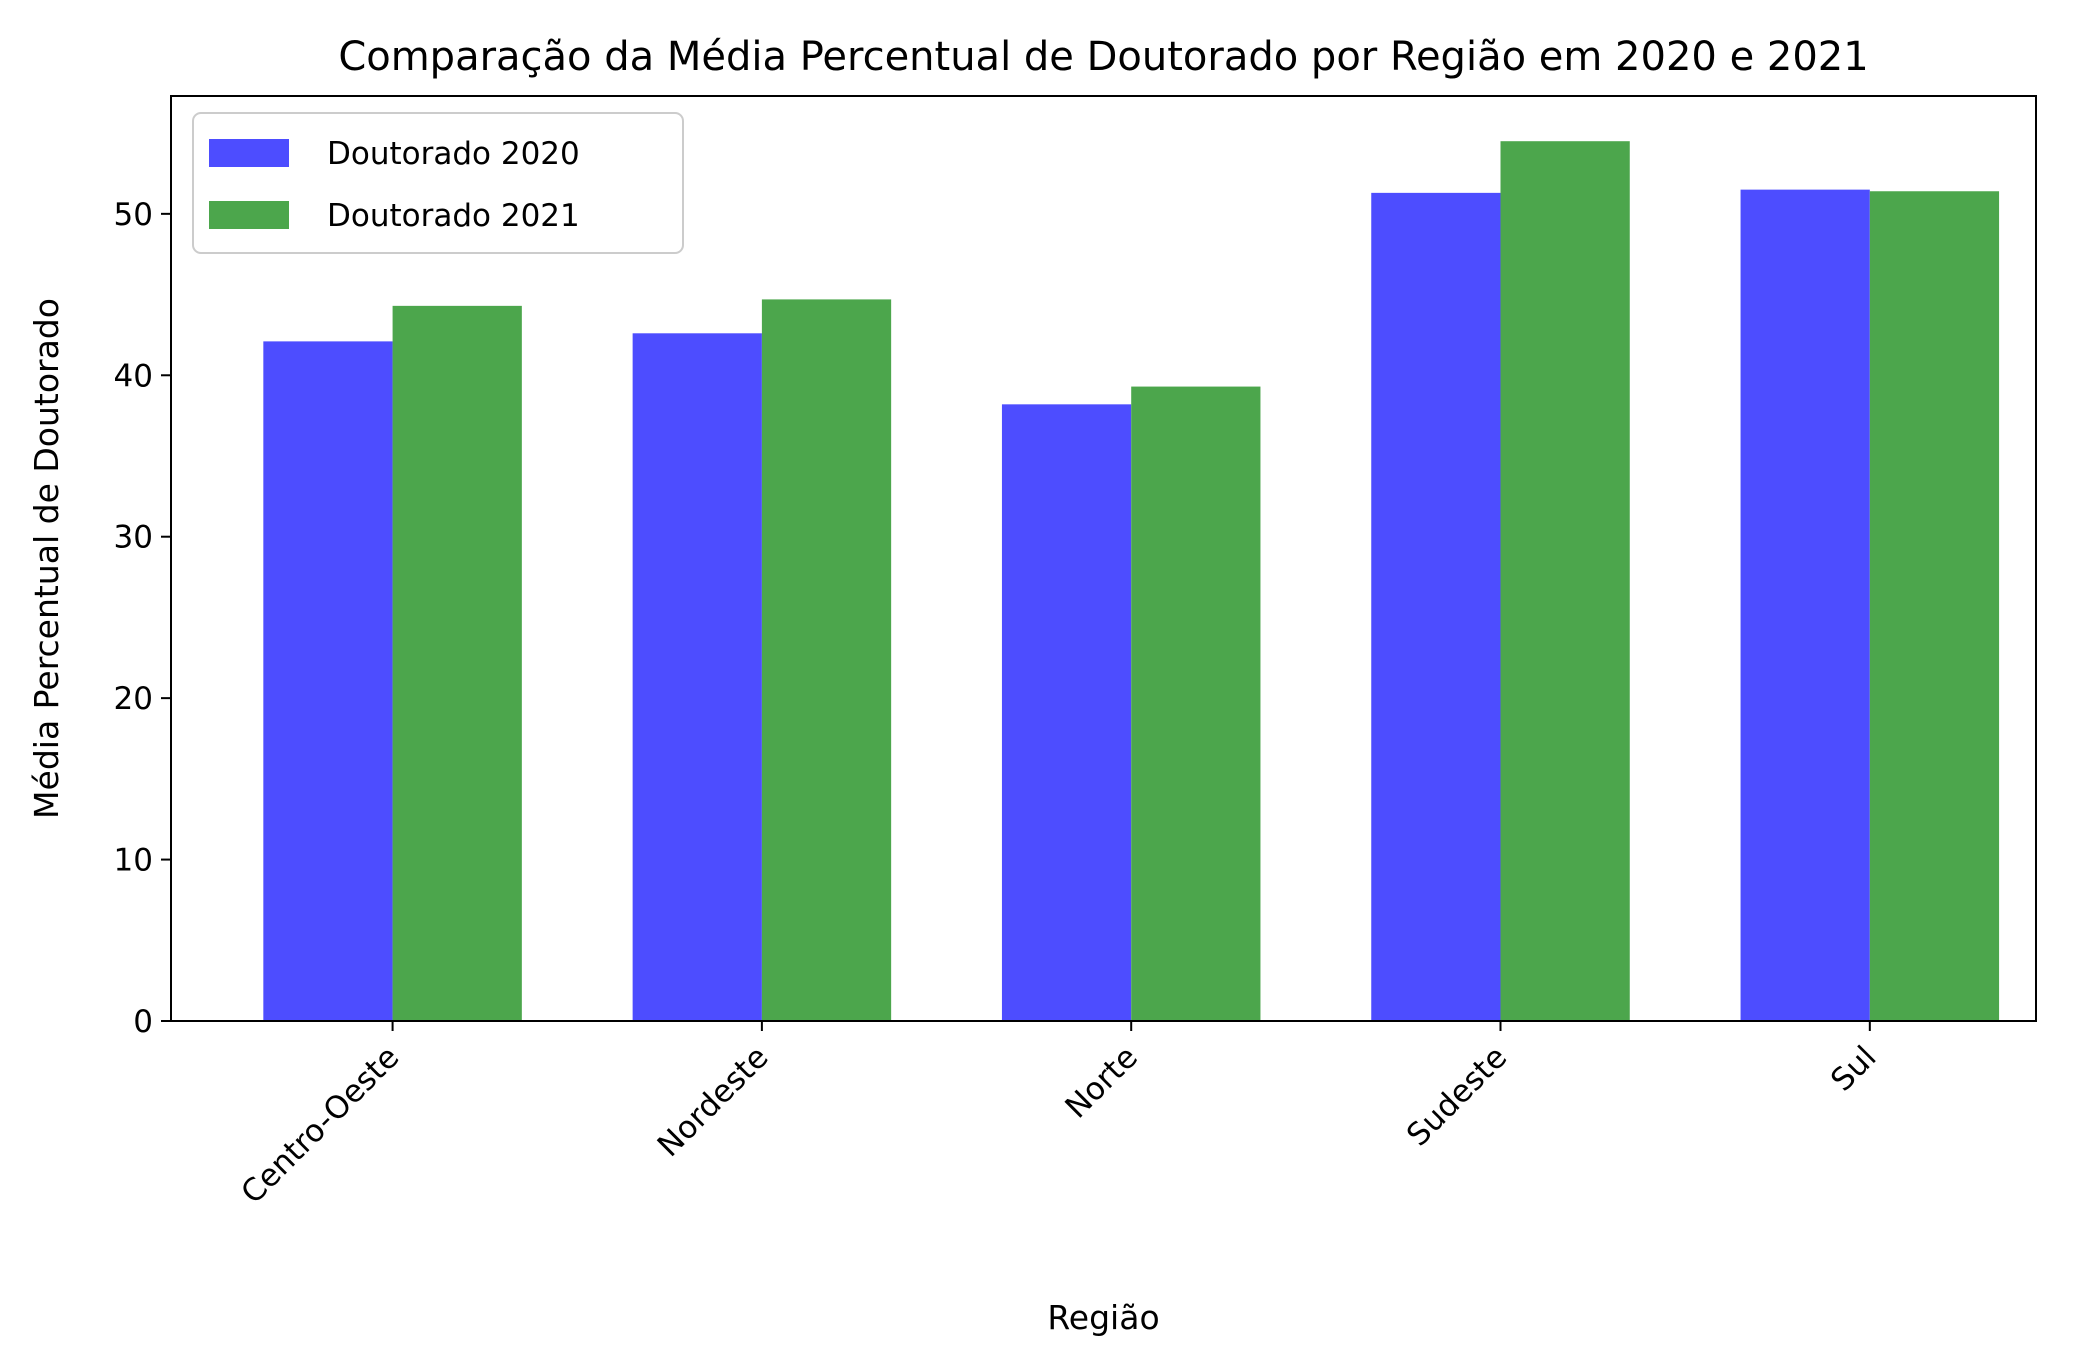 The image size is (2087, 1364). What do you see at coordinates (453, 154) in the screenshot?
I see `legend-label-series-1: Doutorado 2020` at bounding box center [453, 154].